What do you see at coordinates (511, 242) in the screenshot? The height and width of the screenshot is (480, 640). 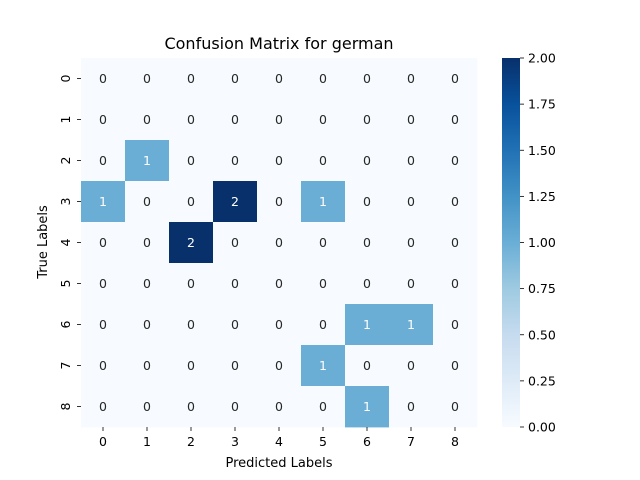 I see `colorbar` at bounding box center [511, 242].